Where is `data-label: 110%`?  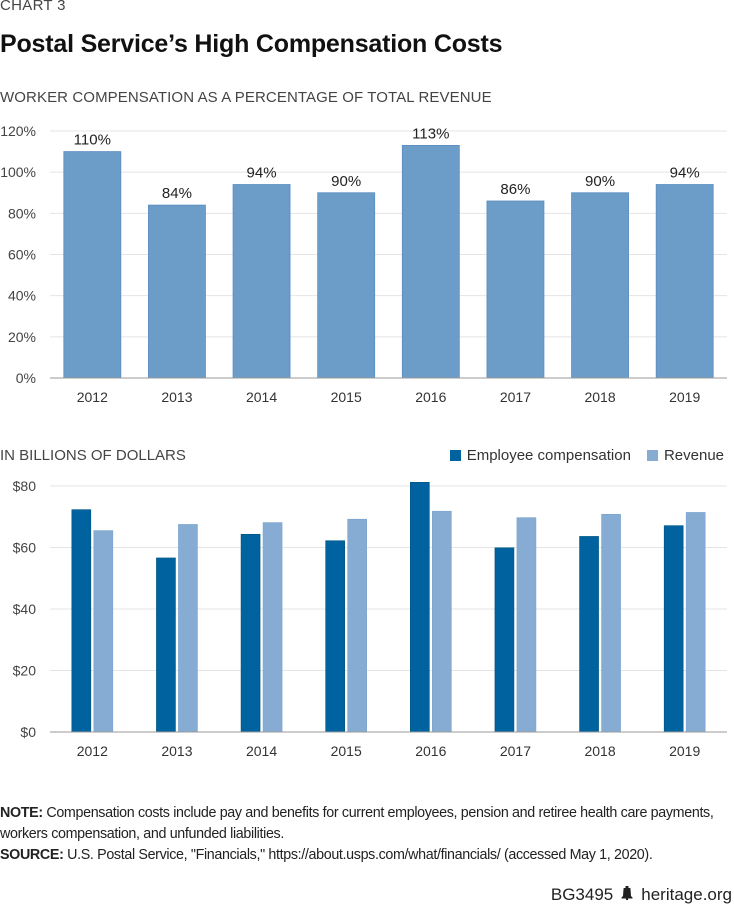
data-label: 110% is located at coordinates (92, 140).